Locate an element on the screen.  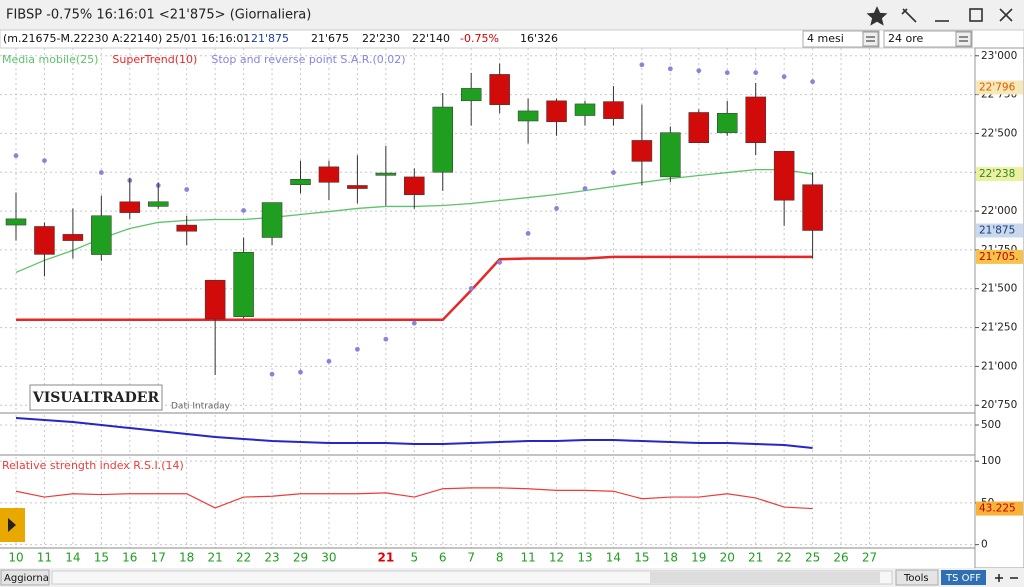
x-tick-label: 21 is located at coordinates (385, 558).